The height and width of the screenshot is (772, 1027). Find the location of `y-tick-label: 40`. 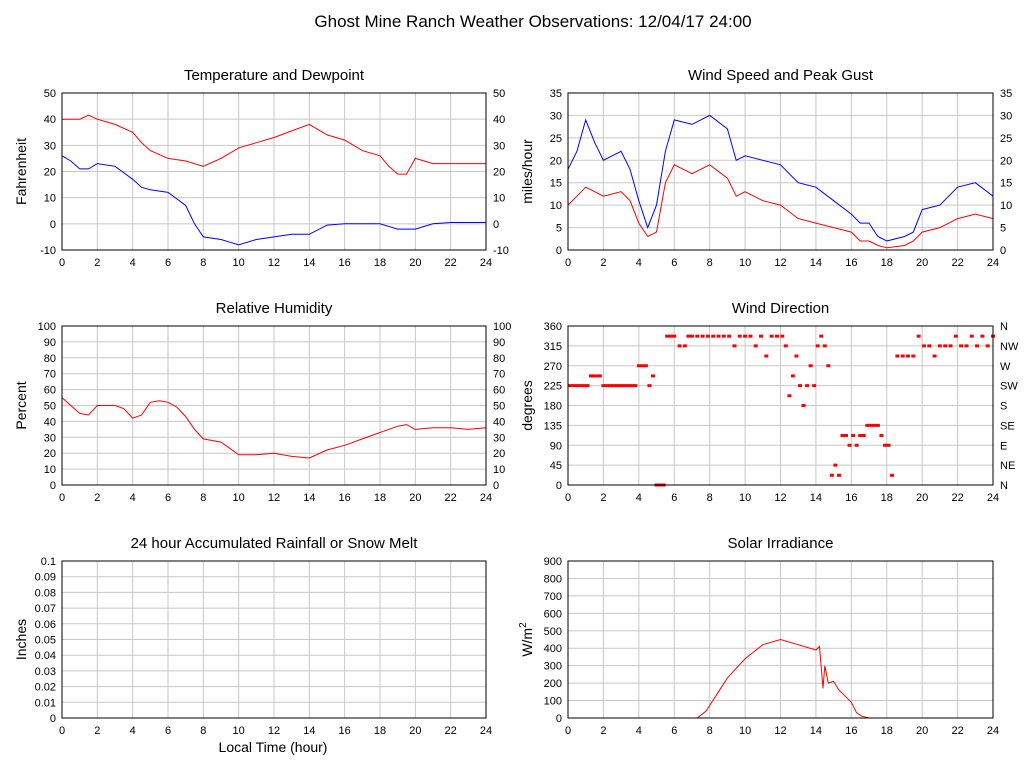

y-tick-label: 40 is located at coordinates (50, 422).